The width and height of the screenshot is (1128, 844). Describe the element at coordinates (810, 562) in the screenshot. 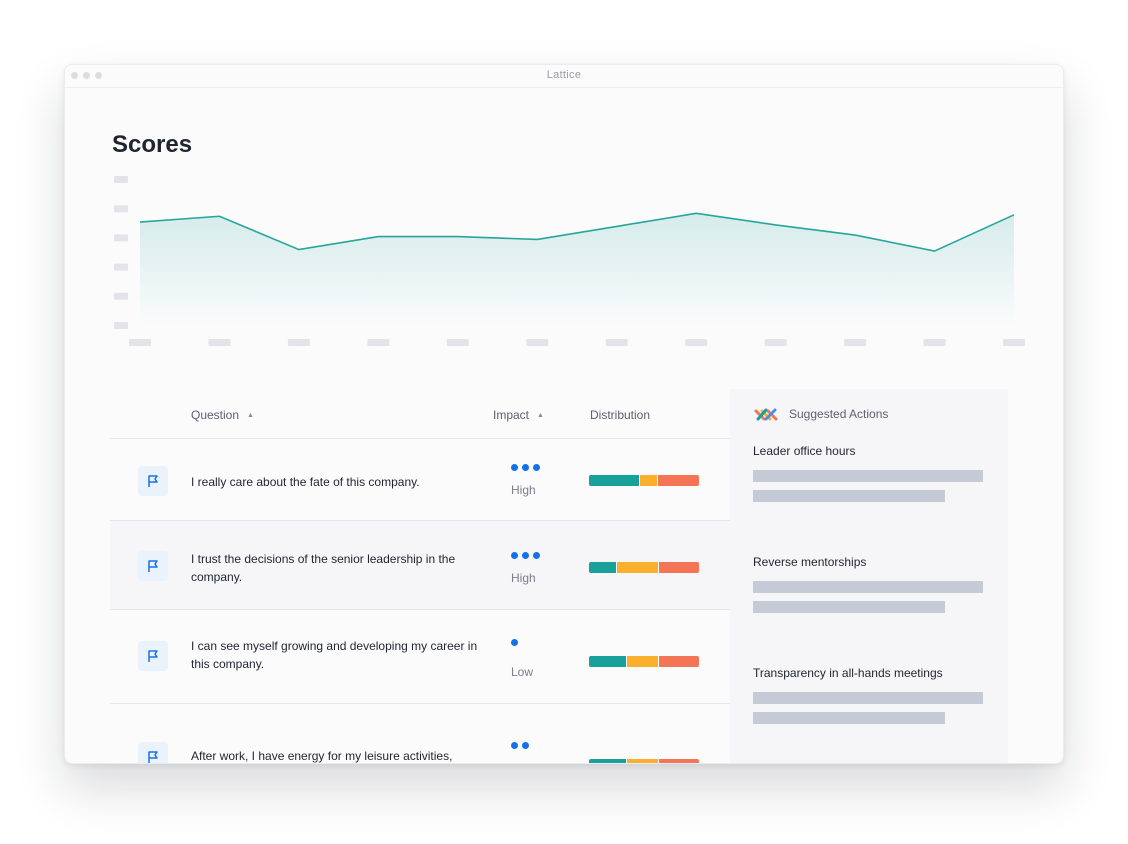

I see `action-title: Reverse mentorships` at that location.